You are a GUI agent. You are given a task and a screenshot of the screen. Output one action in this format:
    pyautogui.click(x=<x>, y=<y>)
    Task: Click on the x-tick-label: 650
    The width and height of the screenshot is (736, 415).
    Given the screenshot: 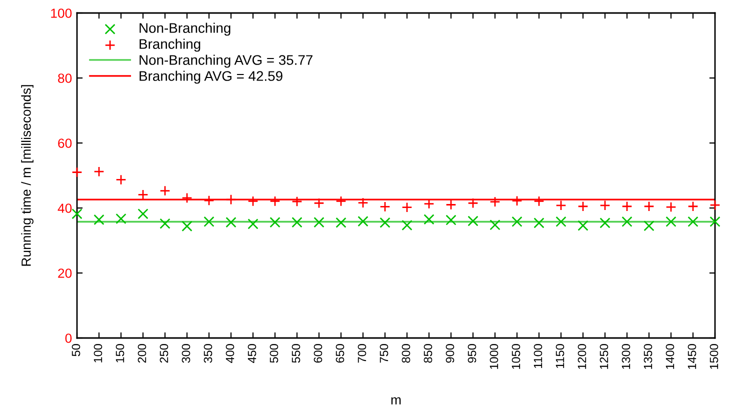 What is the action you would take?
    pyautogui.click(x=340, y=353)
    